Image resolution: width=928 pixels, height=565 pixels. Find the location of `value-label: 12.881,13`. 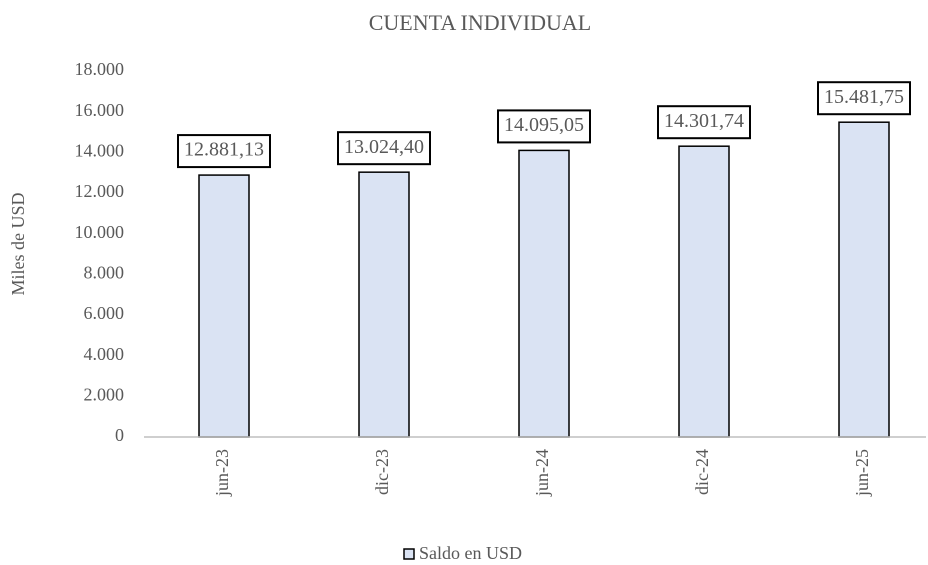

value-label: 12.881,13 is located at coordinates (224, 150).